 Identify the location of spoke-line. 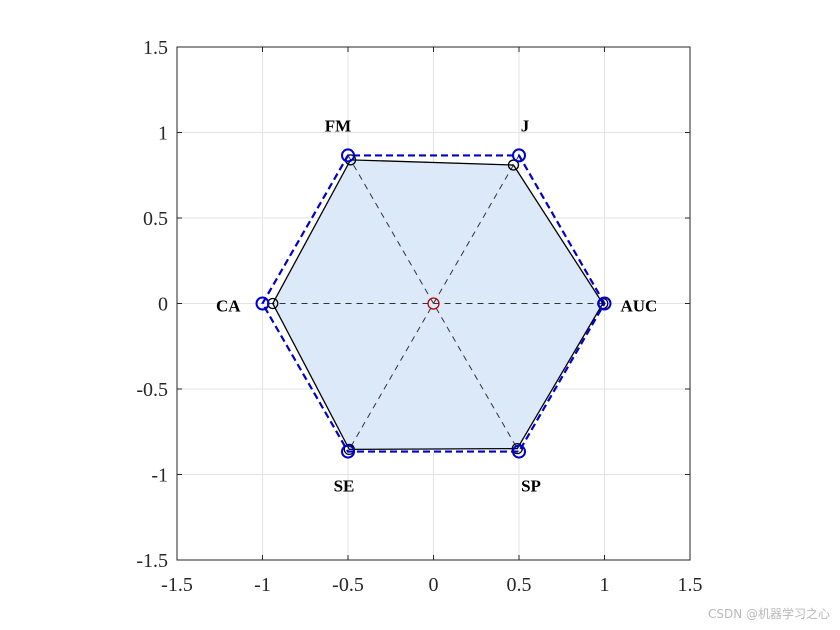
(433, 303).